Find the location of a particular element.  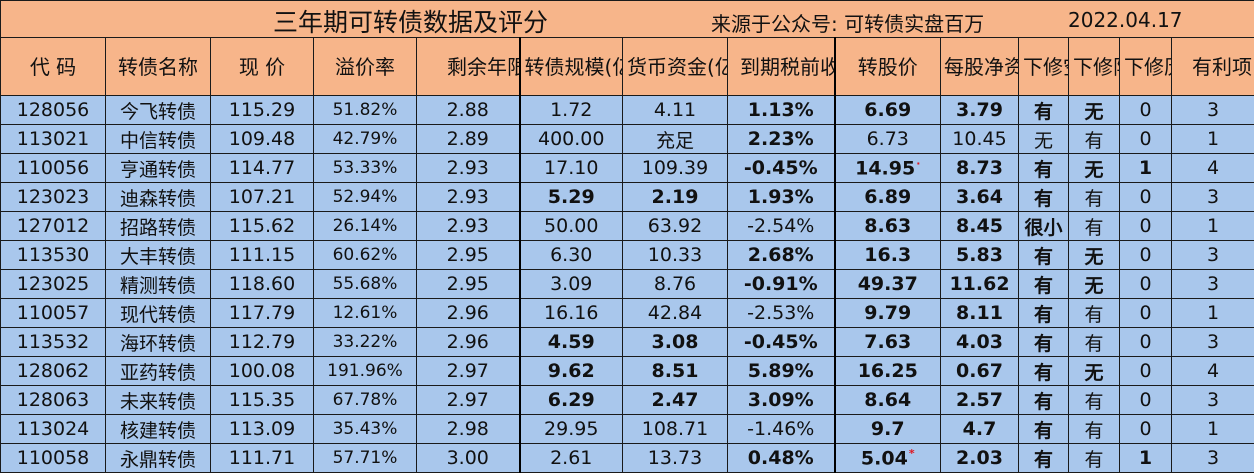

cell-premium: 57.71% is located at coordinates (365, 458).